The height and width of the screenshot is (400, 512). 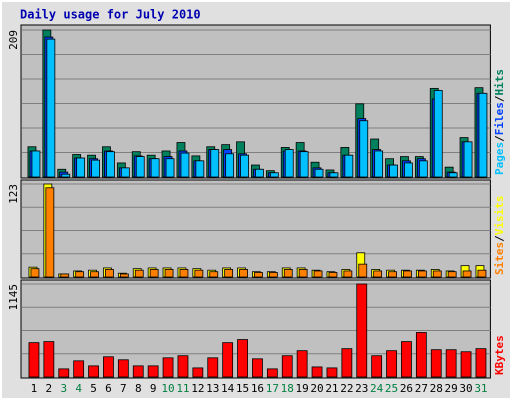 What do you see at coordinates (480, 388) in the screenshot?
I see `x-tick-label: 31` at bounding box center [480, 388].